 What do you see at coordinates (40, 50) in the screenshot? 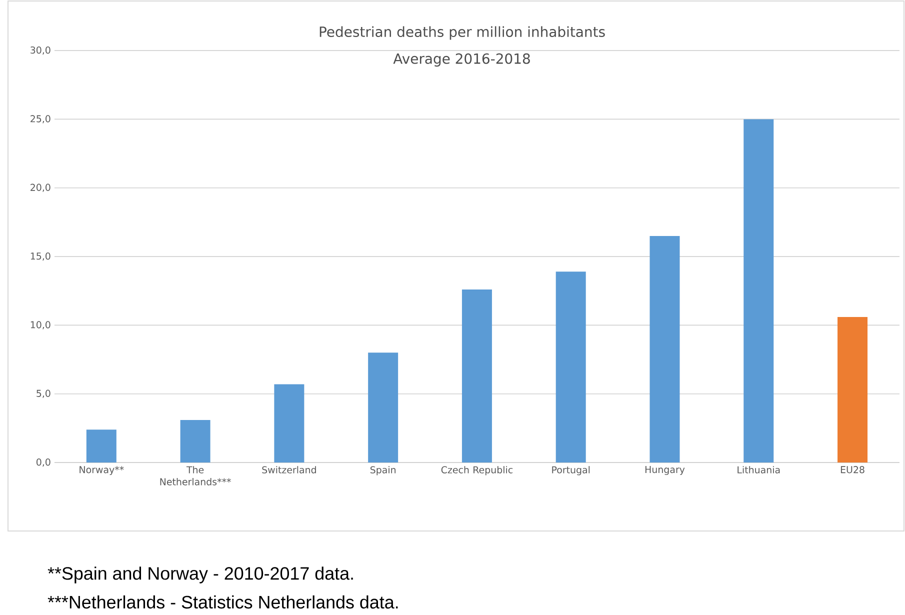
I see `y-tick-label: 30,0` at bounding box center [40, 50].